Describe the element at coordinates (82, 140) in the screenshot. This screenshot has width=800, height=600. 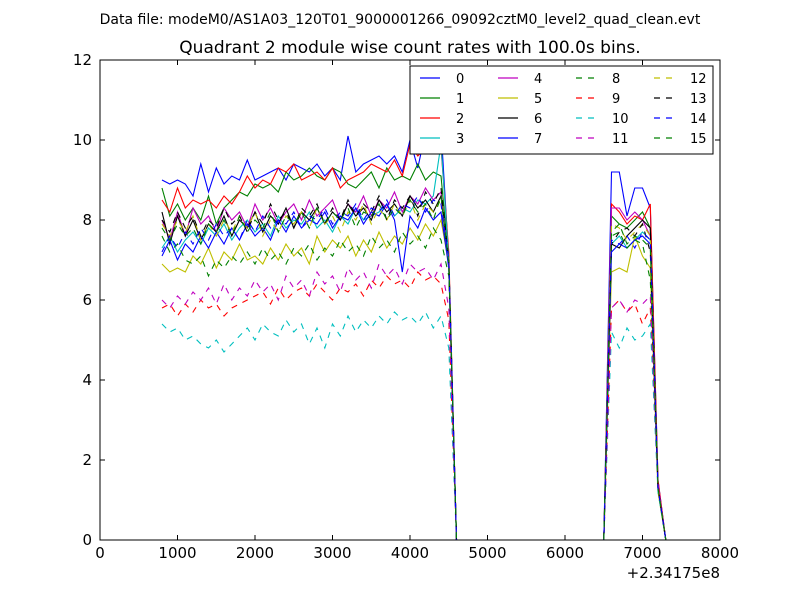
I see `y-tick-label: 10` at that location.